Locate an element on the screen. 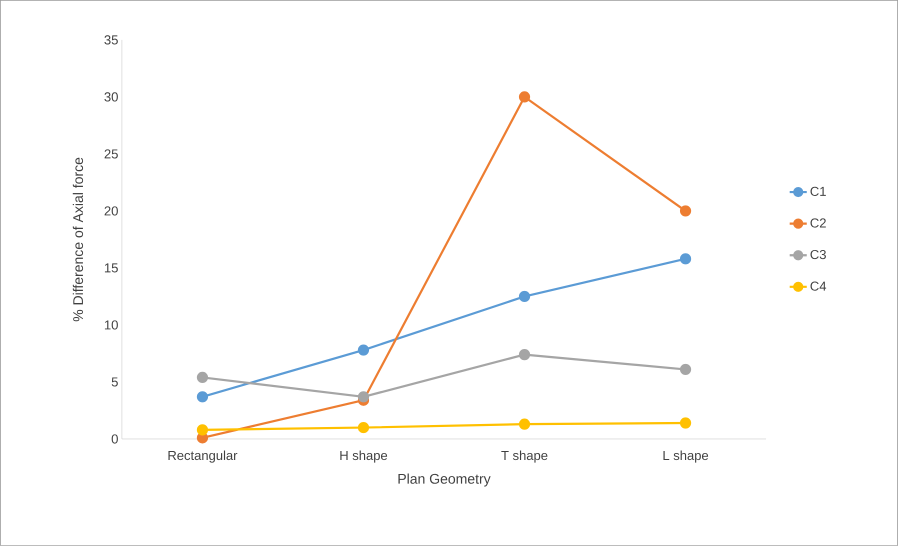 The width and height of the screenshot is (898, 546). y-tick-label: 20 is located at coordinates (111, 211).